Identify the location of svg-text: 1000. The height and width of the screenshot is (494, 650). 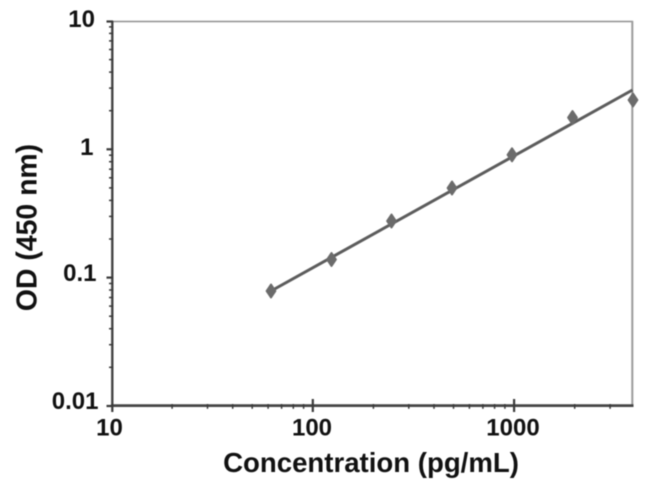
(512, 428).